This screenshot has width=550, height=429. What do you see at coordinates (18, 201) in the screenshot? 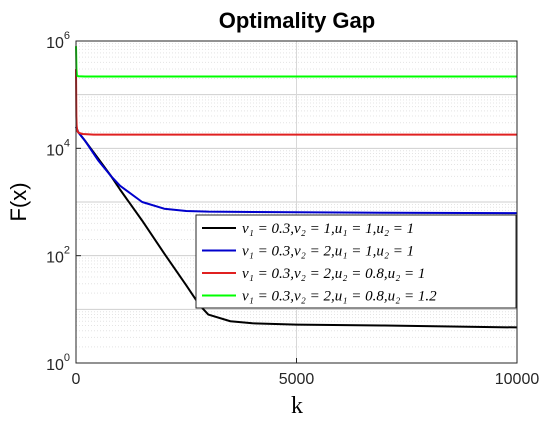
I see `y-axis-label: F(x)` at bounding box center [18, 201].